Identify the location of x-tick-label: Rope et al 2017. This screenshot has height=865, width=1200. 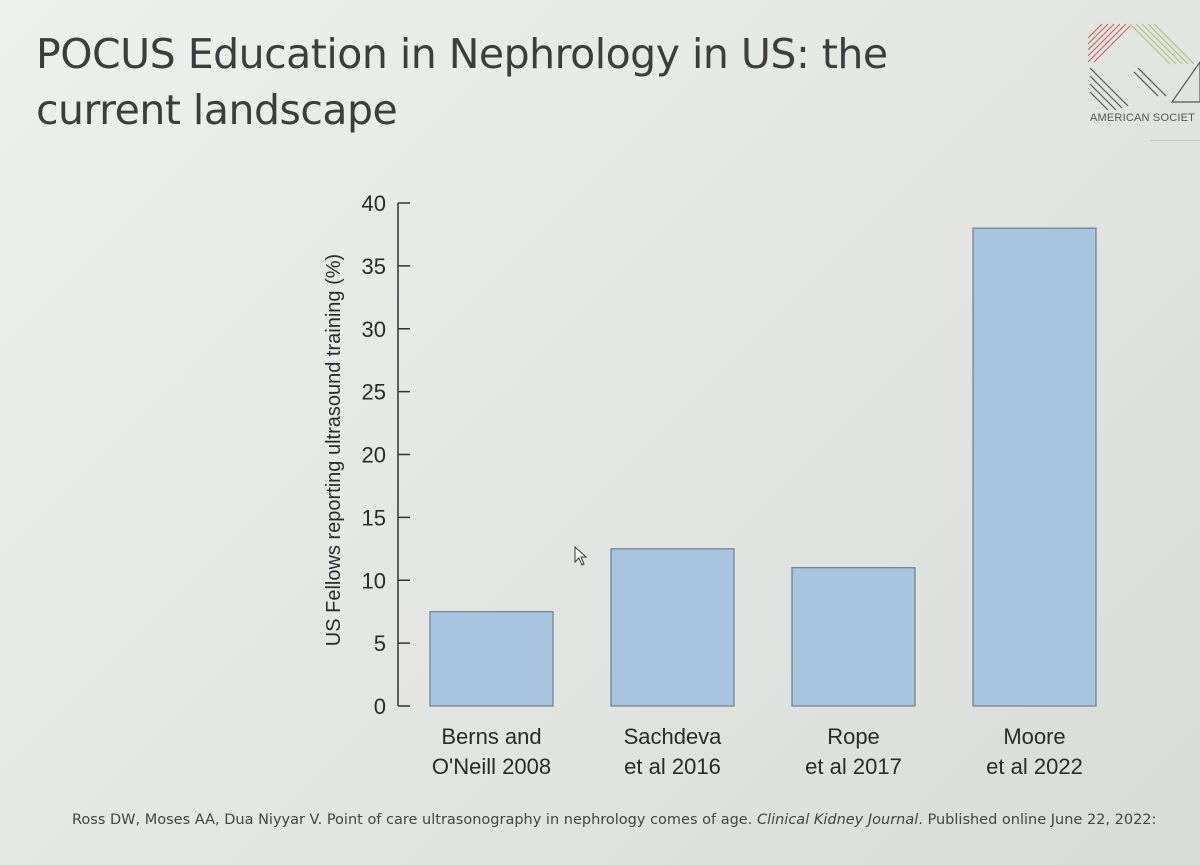
(853, 751).